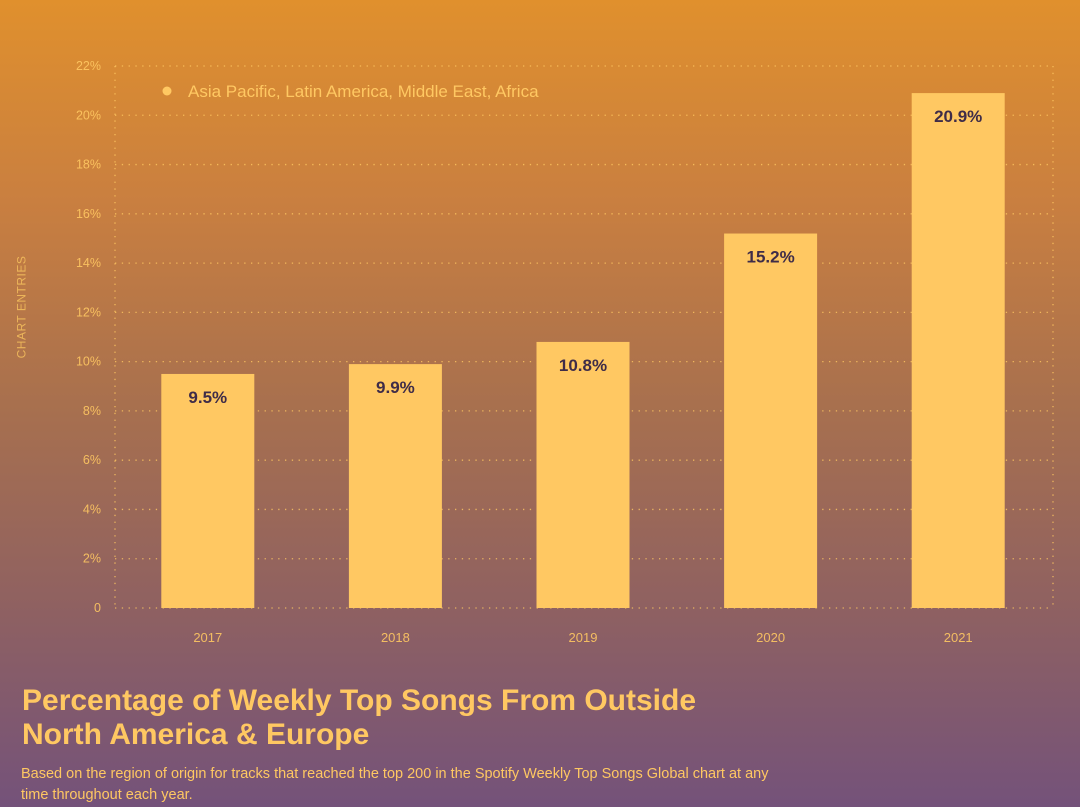  Describe the element at coordinates (583, 474) in the screenshot. I see `bar-2019` at that location.